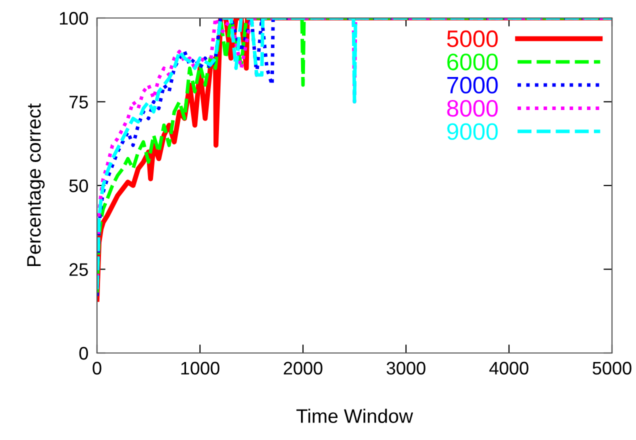 This screenshot has width=636, height=440. What do you see at coordinates (472, 85) in the screenshot?
I see `legend-label: 7000` at bounding box center [472, 85].